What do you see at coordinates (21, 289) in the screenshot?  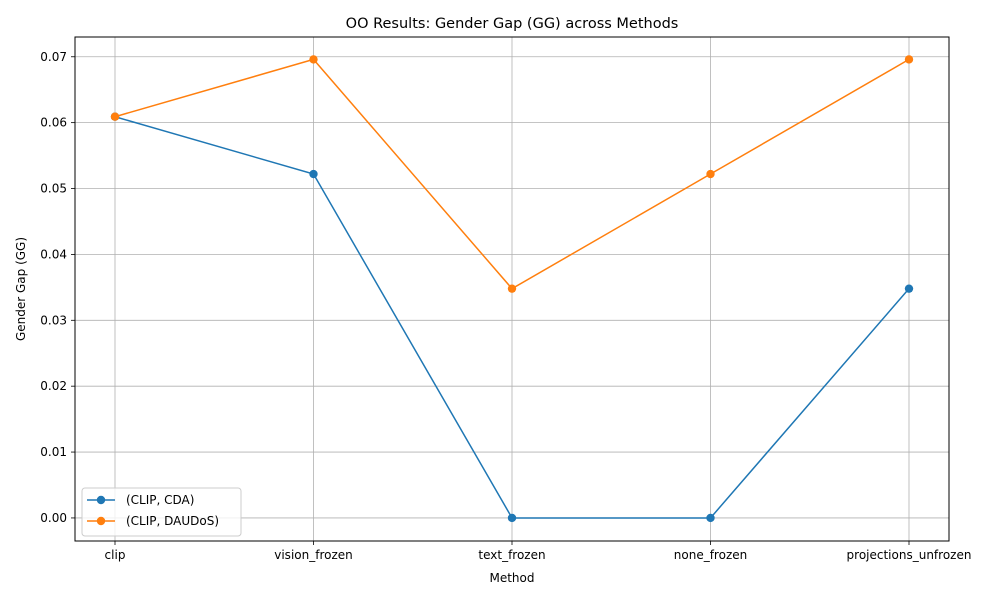 I see `y-axis-label: Gender Gap (GG)` at bounding box center [21, 289].